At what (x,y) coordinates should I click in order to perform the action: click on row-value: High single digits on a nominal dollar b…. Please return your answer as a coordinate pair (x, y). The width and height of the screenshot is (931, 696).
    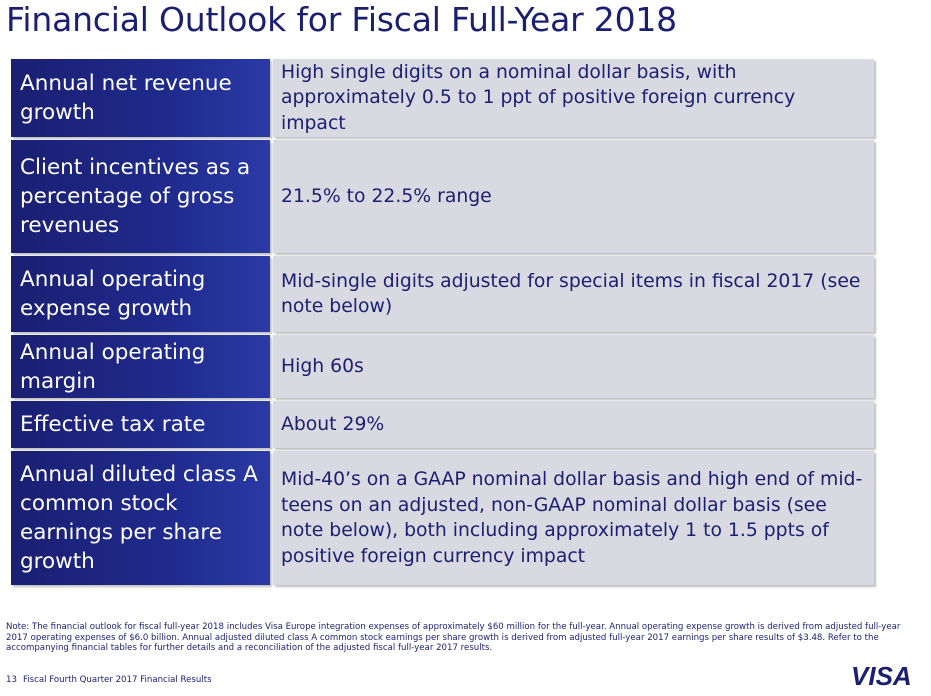
    Looking at the image, I should click on (573, 98).